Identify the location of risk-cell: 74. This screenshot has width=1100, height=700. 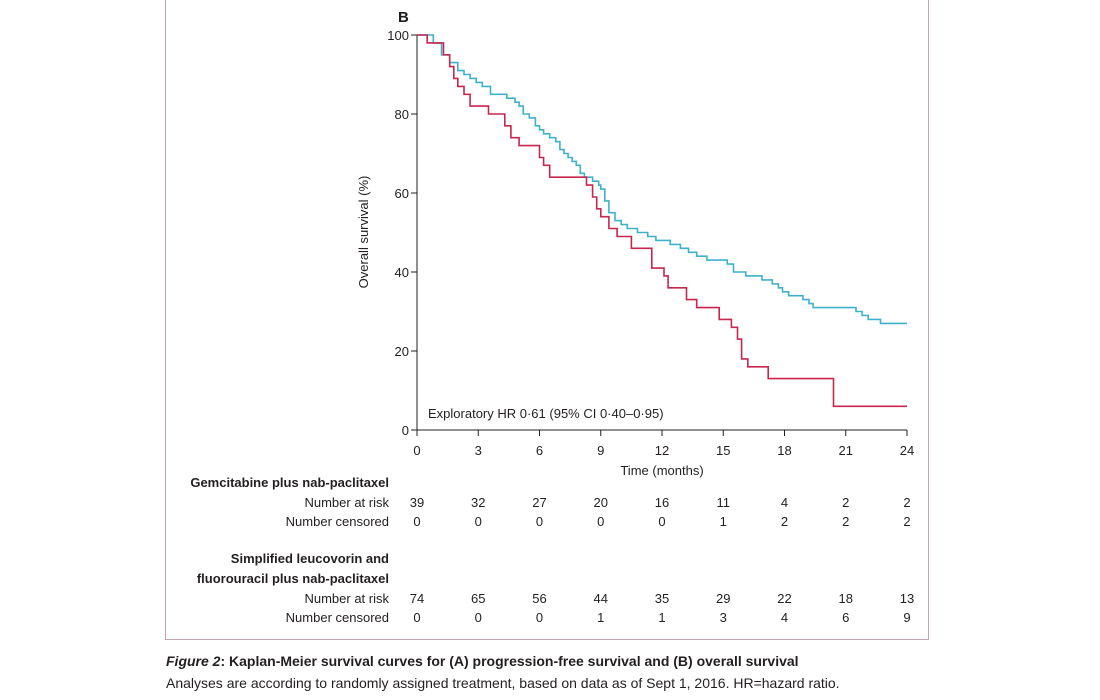
(417, 598).